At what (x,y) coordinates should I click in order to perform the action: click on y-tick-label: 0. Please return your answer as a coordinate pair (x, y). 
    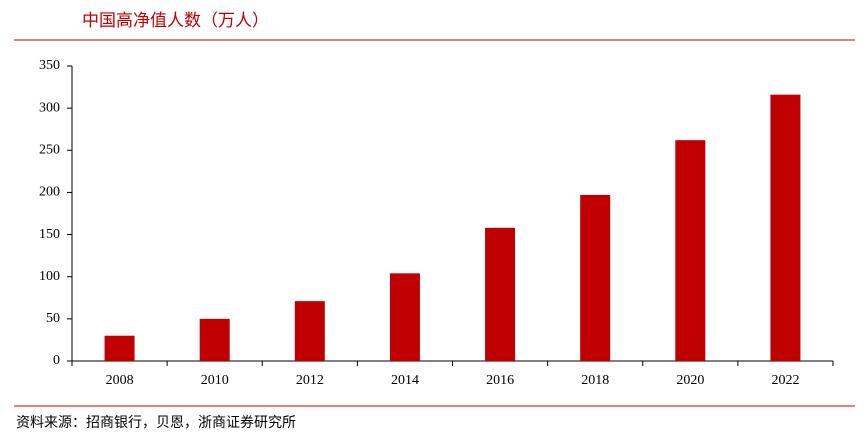
    Looking at the image, I should click on (56, 360).